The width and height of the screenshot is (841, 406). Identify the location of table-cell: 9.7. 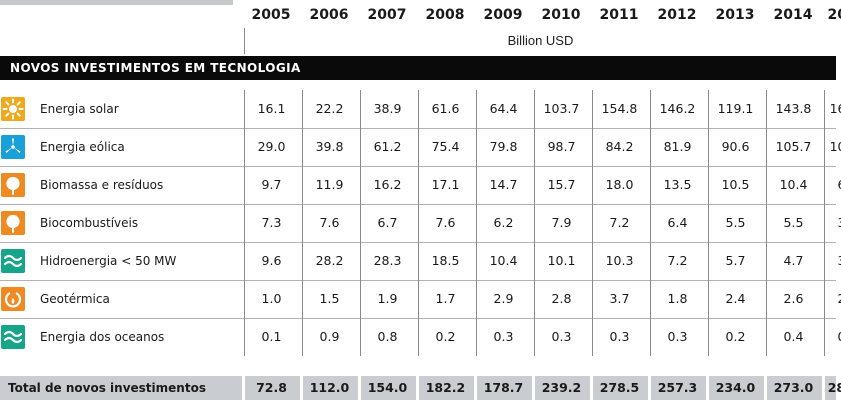
(271, 185).